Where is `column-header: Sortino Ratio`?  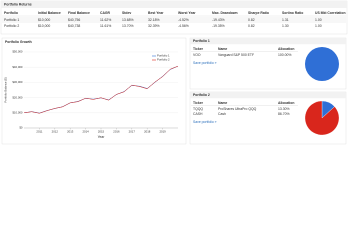 column-header: Sortino Ratio is located at coordinates (292, 13).